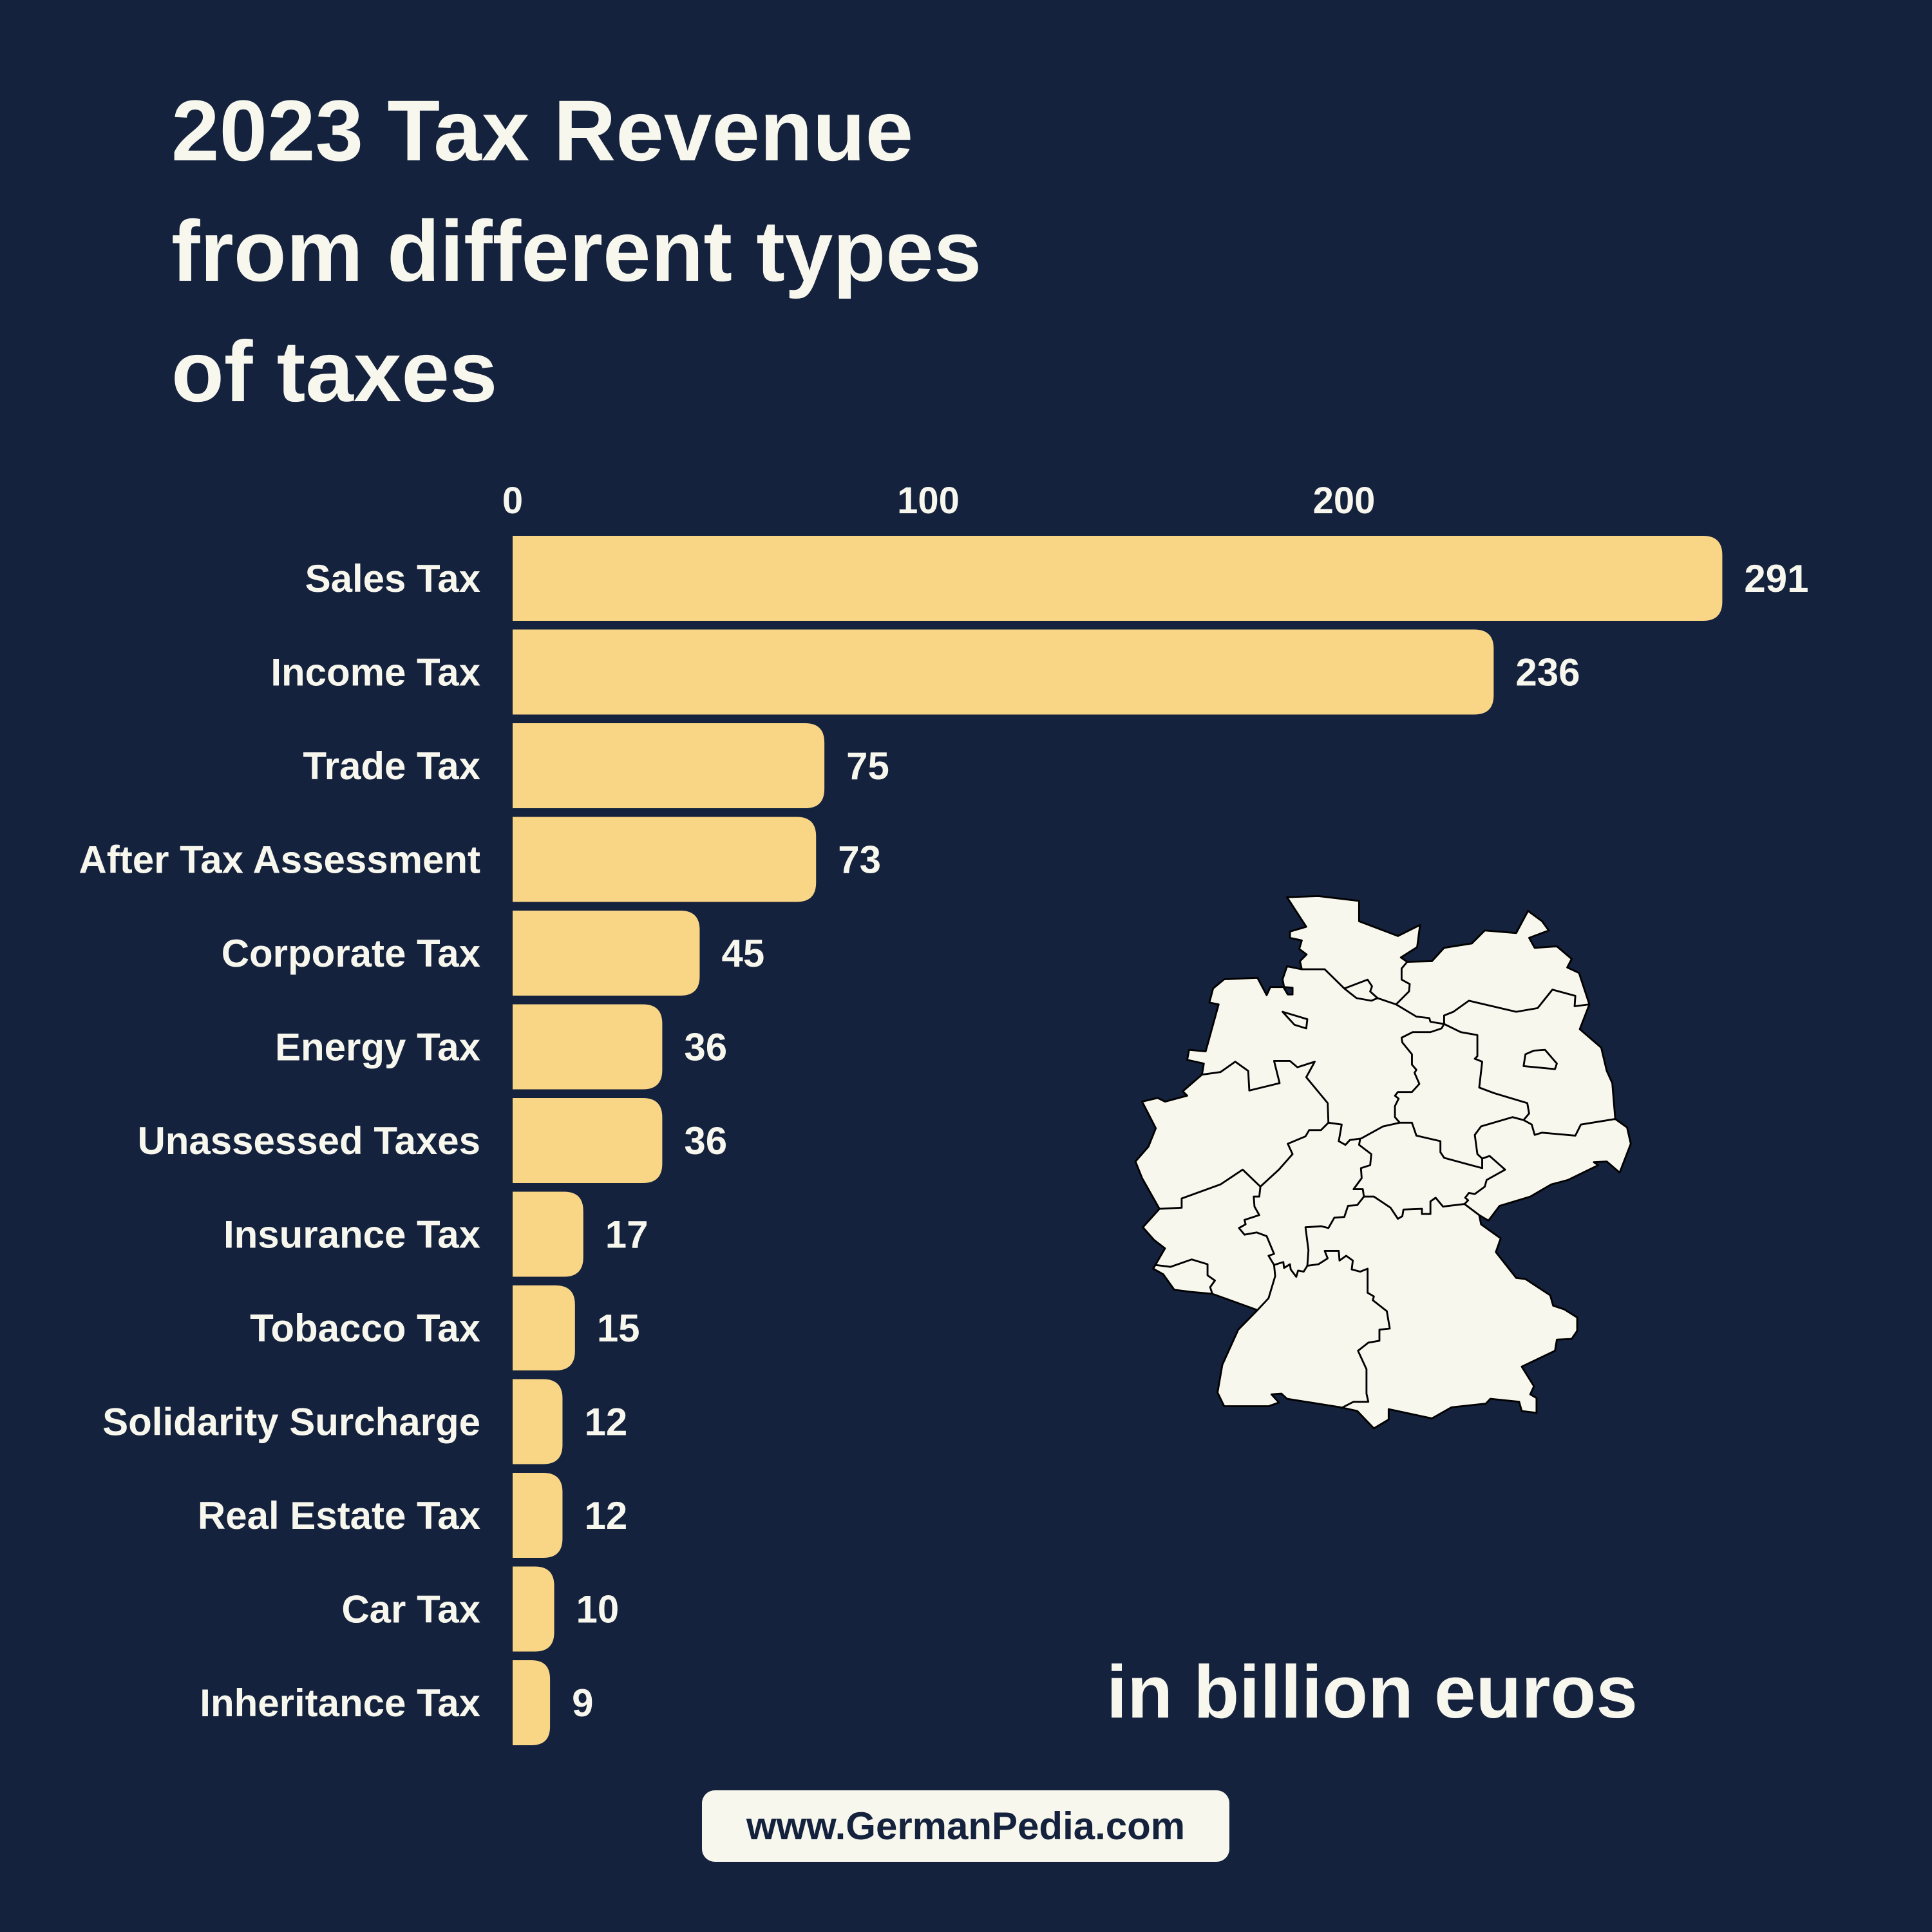 This screenshot has height=1932, width=1932. Describe the element at coordinates (598, 1609) in the screenshot. I see `value-label: 10` at that location.